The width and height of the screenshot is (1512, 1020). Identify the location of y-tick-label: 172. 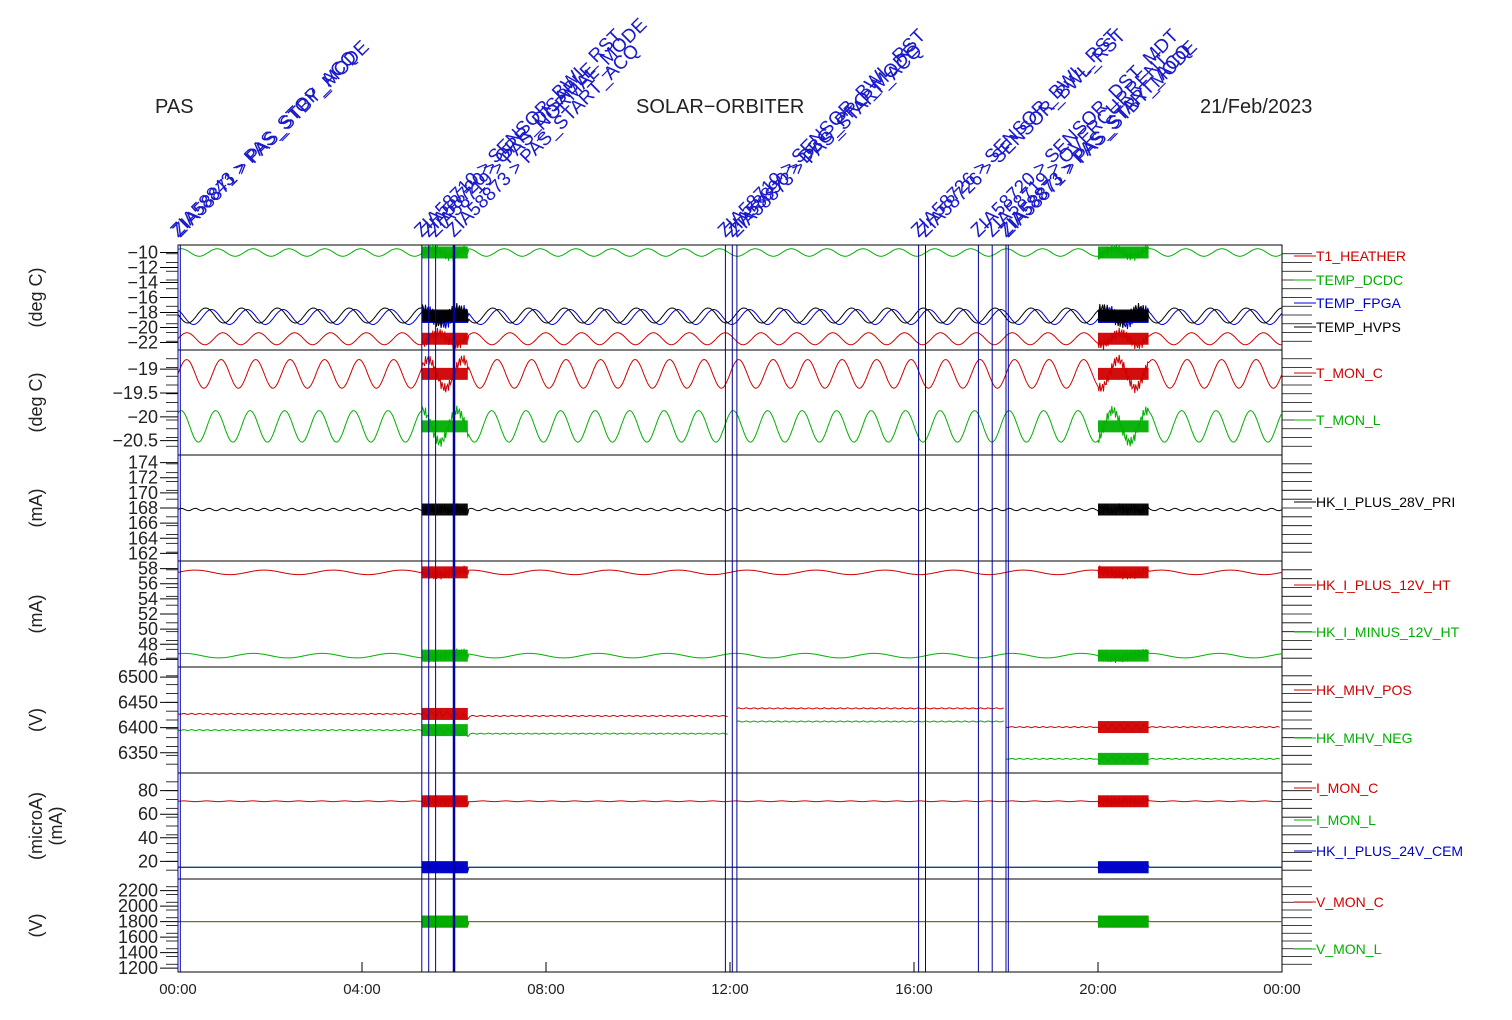
(143, 478).